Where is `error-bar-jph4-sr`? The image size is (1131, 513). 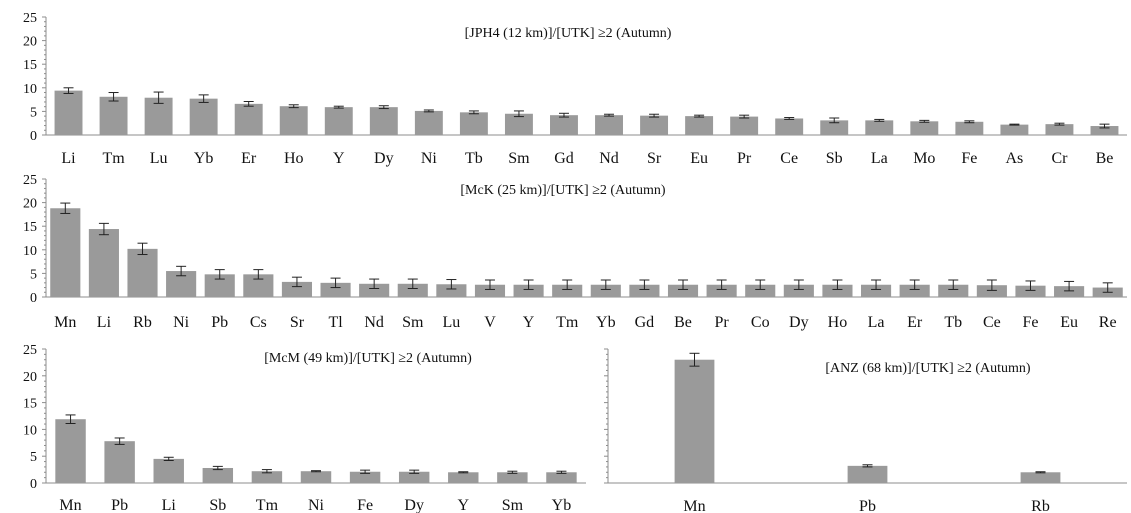 error-bar-jph4-sr is located at coordinates (654, 115).